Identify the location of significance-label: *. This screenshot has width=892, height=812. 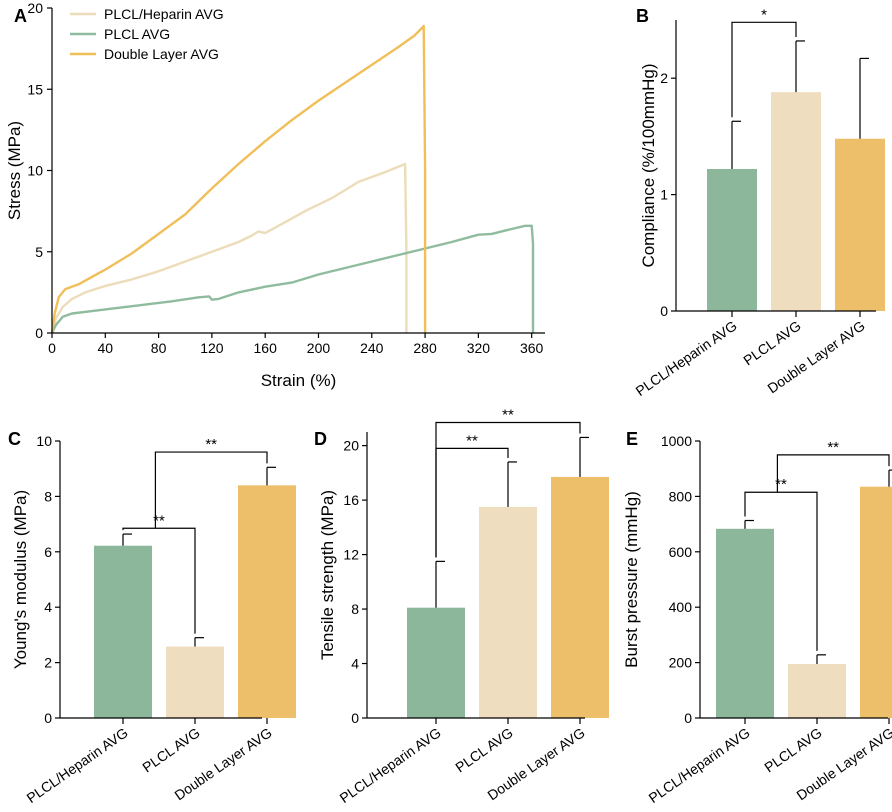
(764, 14).